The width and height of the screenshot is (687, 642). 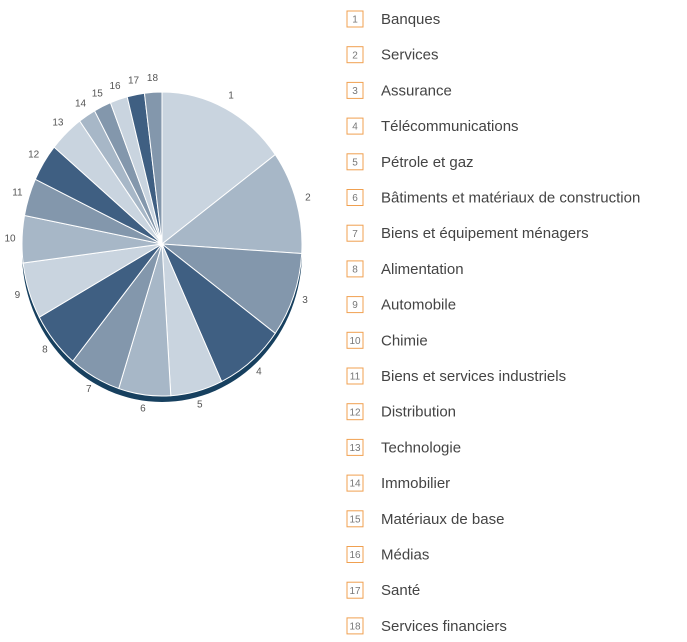 What do you see at coordinates (422, 269) in the screenshot?
I see `legend-label: Alimentation` at bounding box center [422, 269].